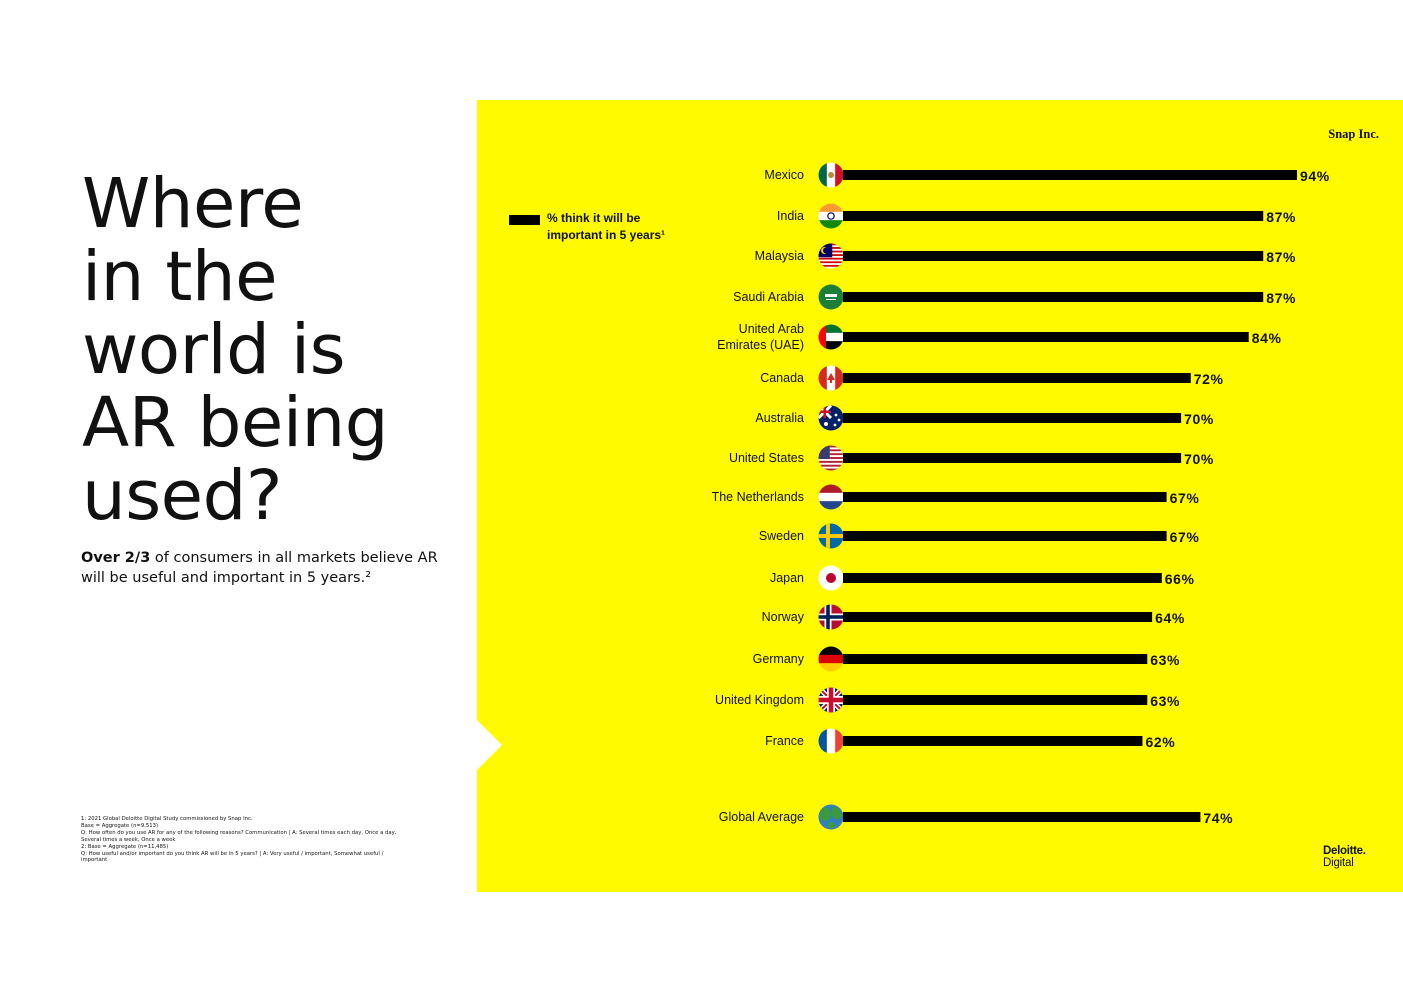 The height and width of the screenshot is (992, 1403). I want to click on page-title: Where in the world is AR being used?, so click(272, 350).